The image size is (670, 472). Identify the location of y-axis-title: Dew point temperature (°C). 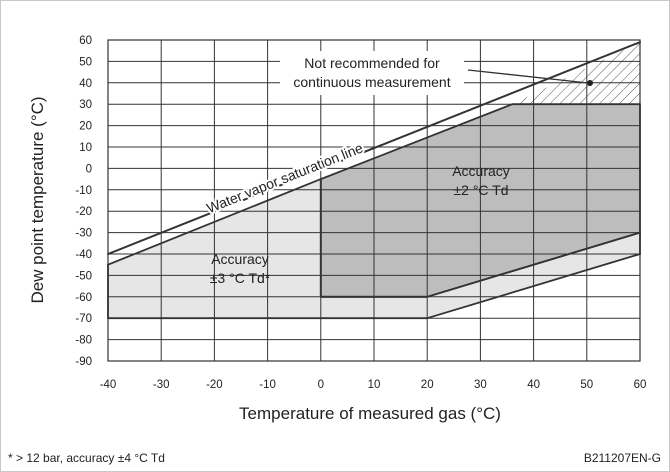
(37, 199).